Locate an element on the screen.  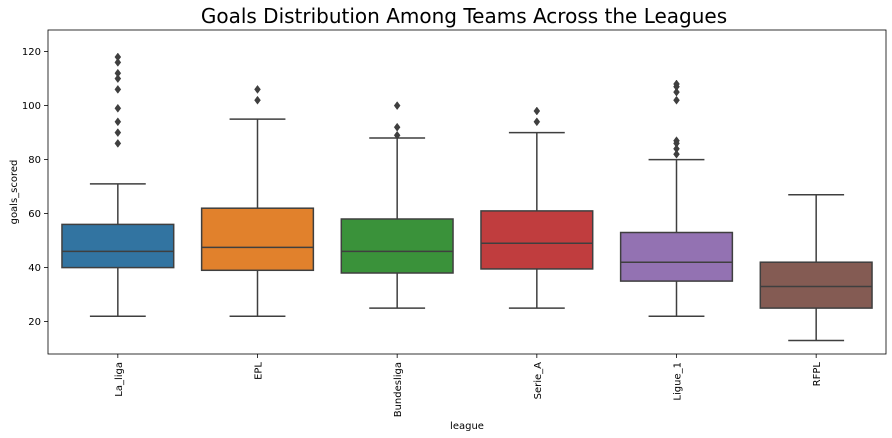
x-tick-label: EPL is located at coordinates (259, 371).